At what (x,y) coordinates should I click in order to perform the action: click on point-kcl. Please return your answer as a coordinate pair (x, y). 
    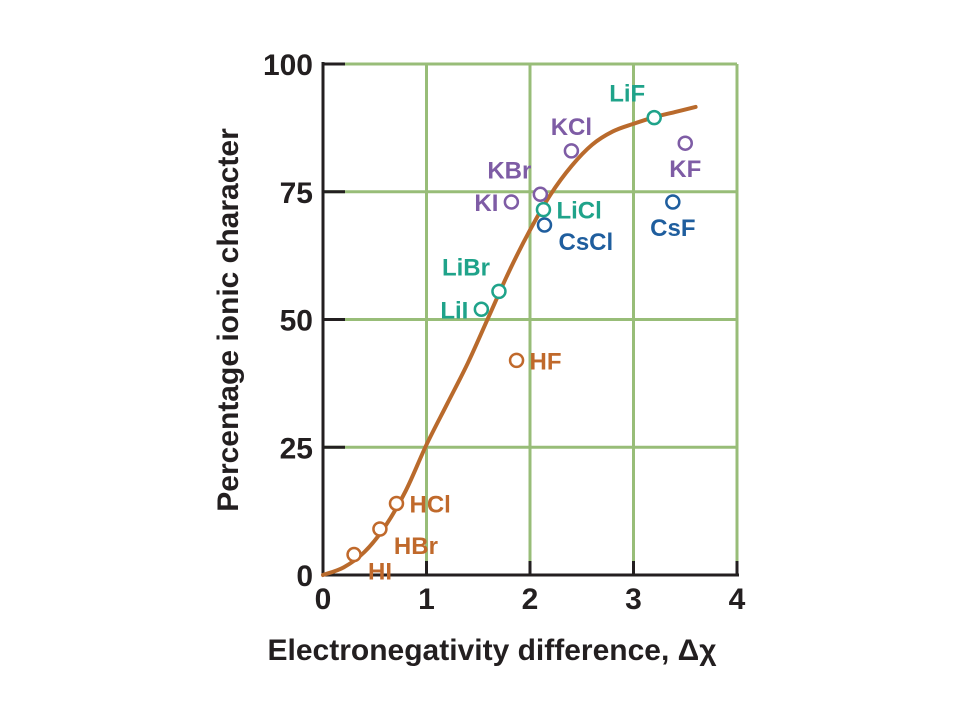
    Looking at the image, I should click on (571, 151).